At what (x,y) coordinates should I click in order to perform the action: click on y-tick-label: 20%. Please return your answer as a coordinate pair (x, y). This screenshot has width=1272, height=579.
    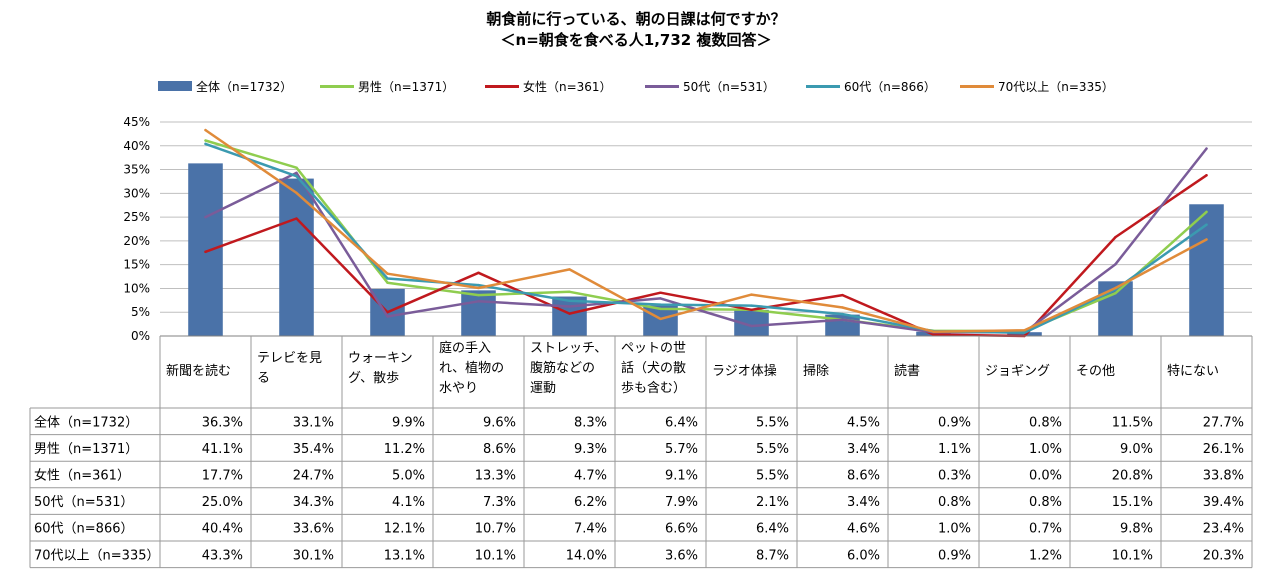
    Looking at the image, I should click on (136, 241).